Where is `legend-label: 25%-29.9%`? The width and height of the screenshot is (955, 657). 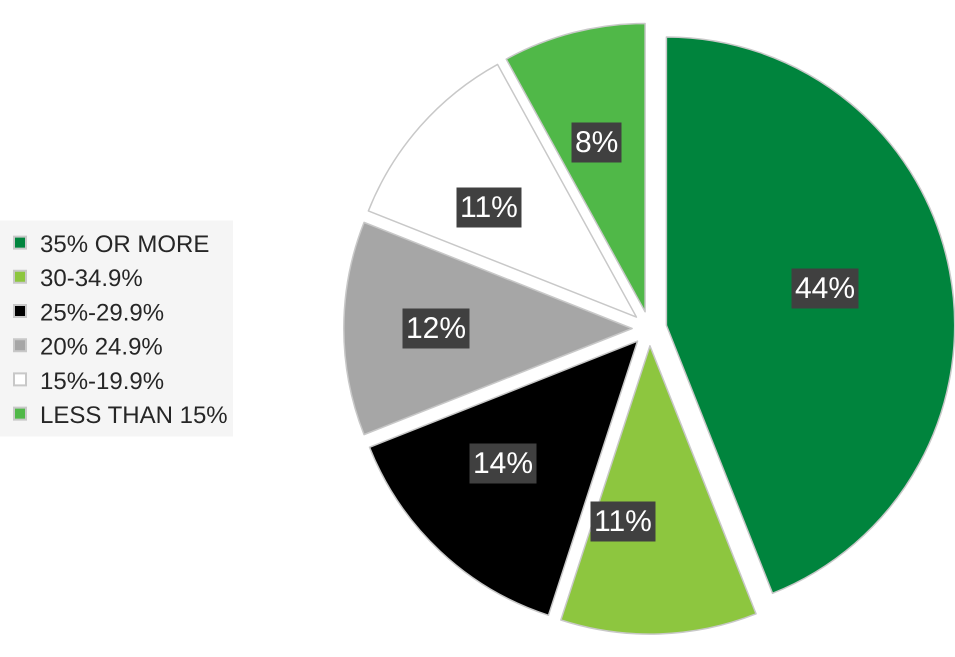 legend-label: 25%-29.9% is located at coordinates (102, 312).